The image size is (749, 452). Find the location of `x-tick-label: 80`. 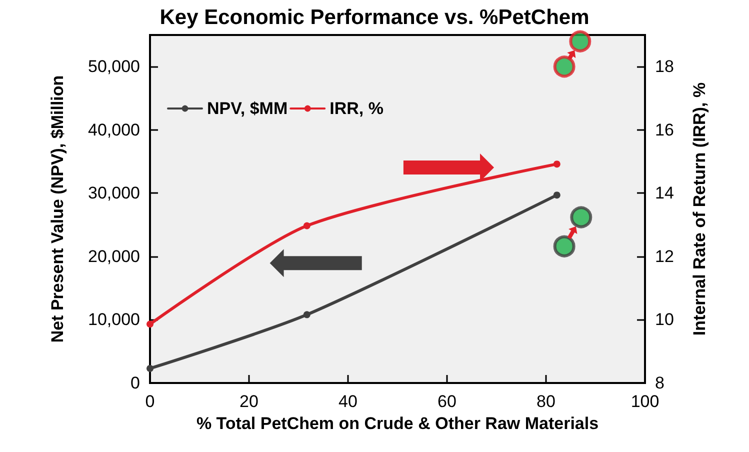

x-tick-label: 80 is located at coordinates (546, 401).